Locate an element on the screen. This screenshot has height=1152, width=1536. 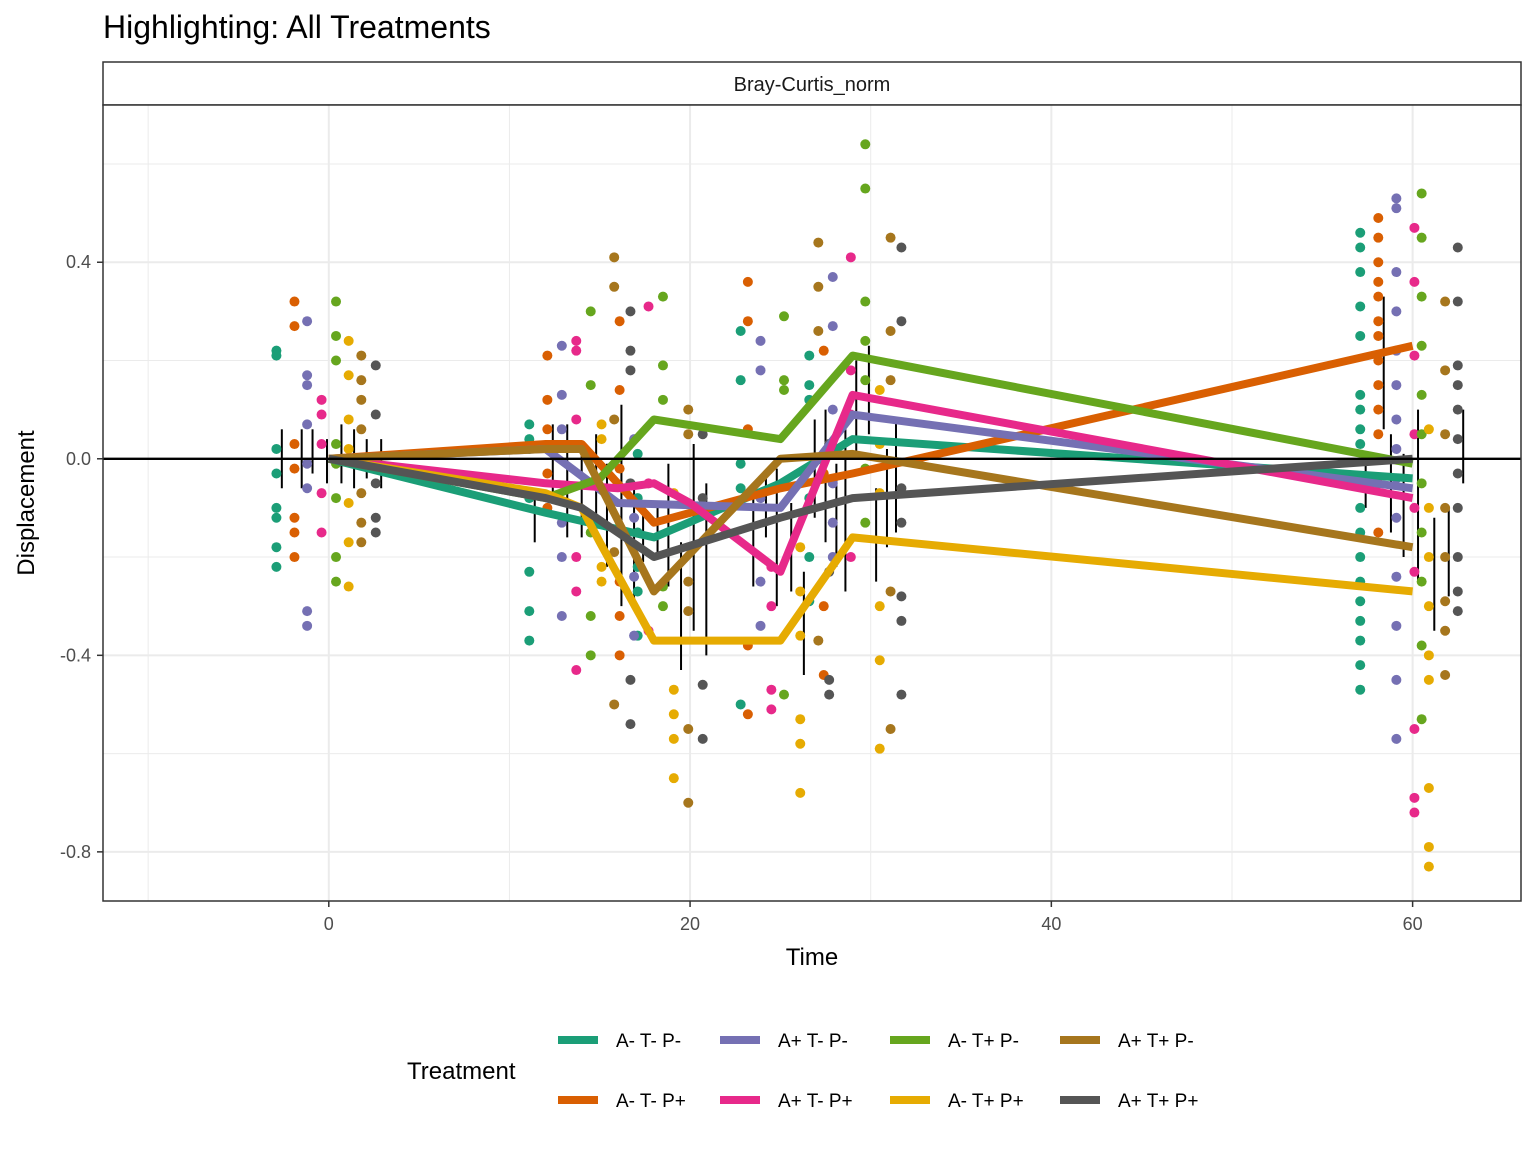
legend-title: Treatment is located at coordinates (461, 1071).